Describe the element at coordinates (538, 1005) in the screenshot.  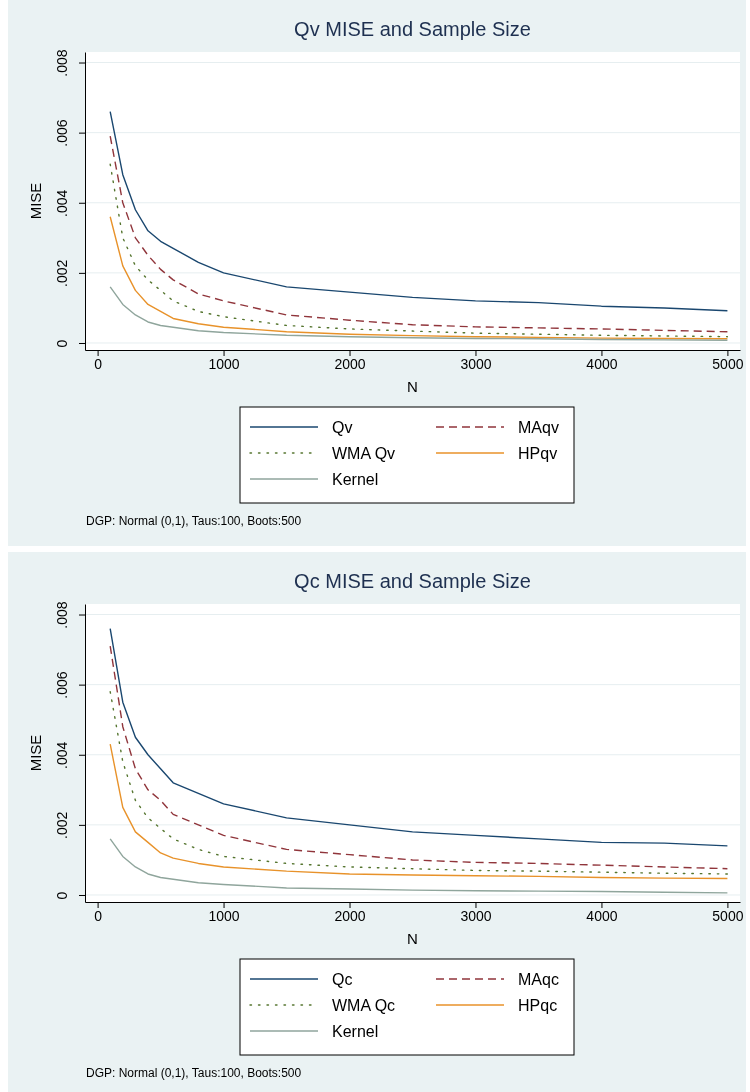
I see `legend-label: HPqc` at that location.